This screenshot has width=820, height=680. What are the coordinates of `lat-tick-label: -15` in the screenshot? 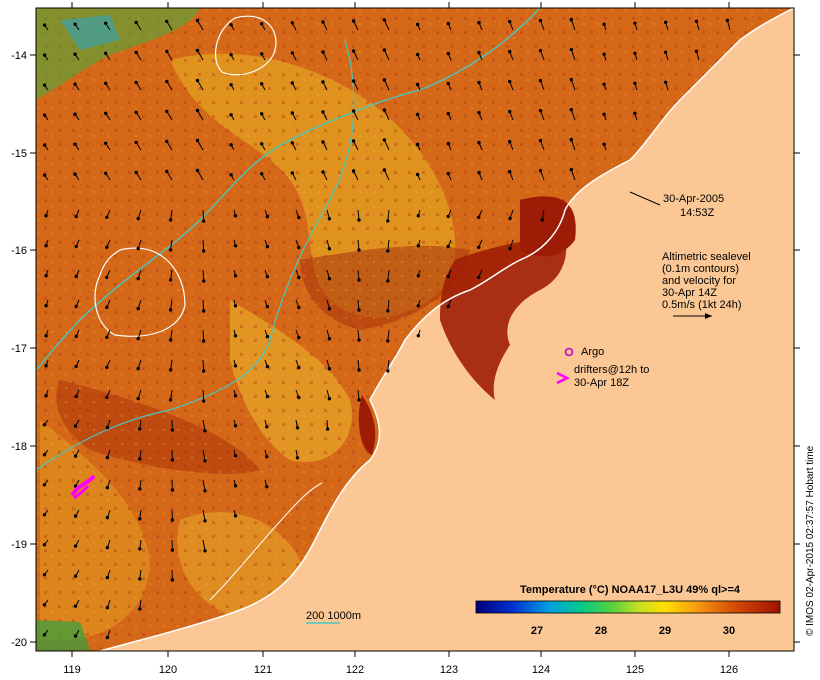 It's located at (19, 154).